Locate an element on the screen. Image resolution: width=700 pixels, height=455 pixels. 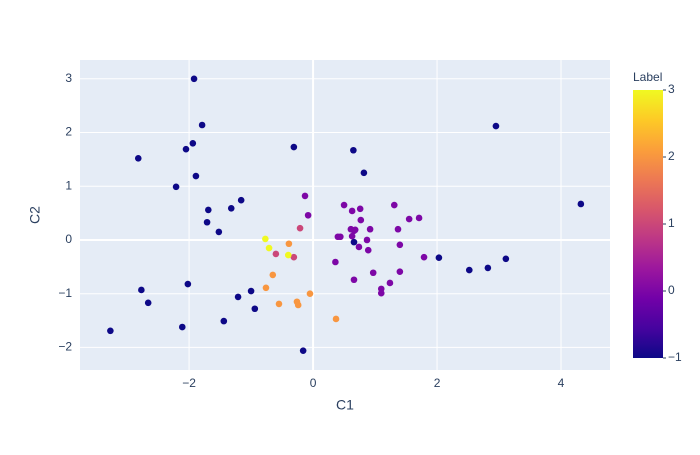
colorbar-tick-label: 0 is located at coordinates (671, 290).